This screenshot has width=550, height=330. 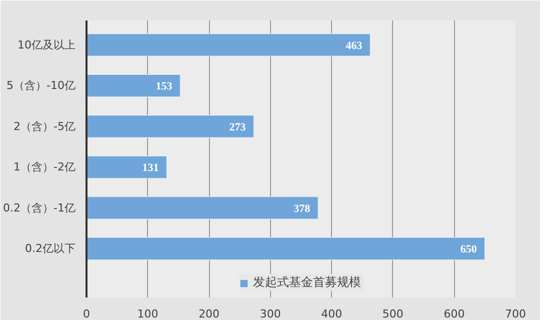 What do you see at coordinates (39, 207) in the screenshot?
I see `y-tick-label: 0.2（含）-1亿` at bounding box center [39, 207].